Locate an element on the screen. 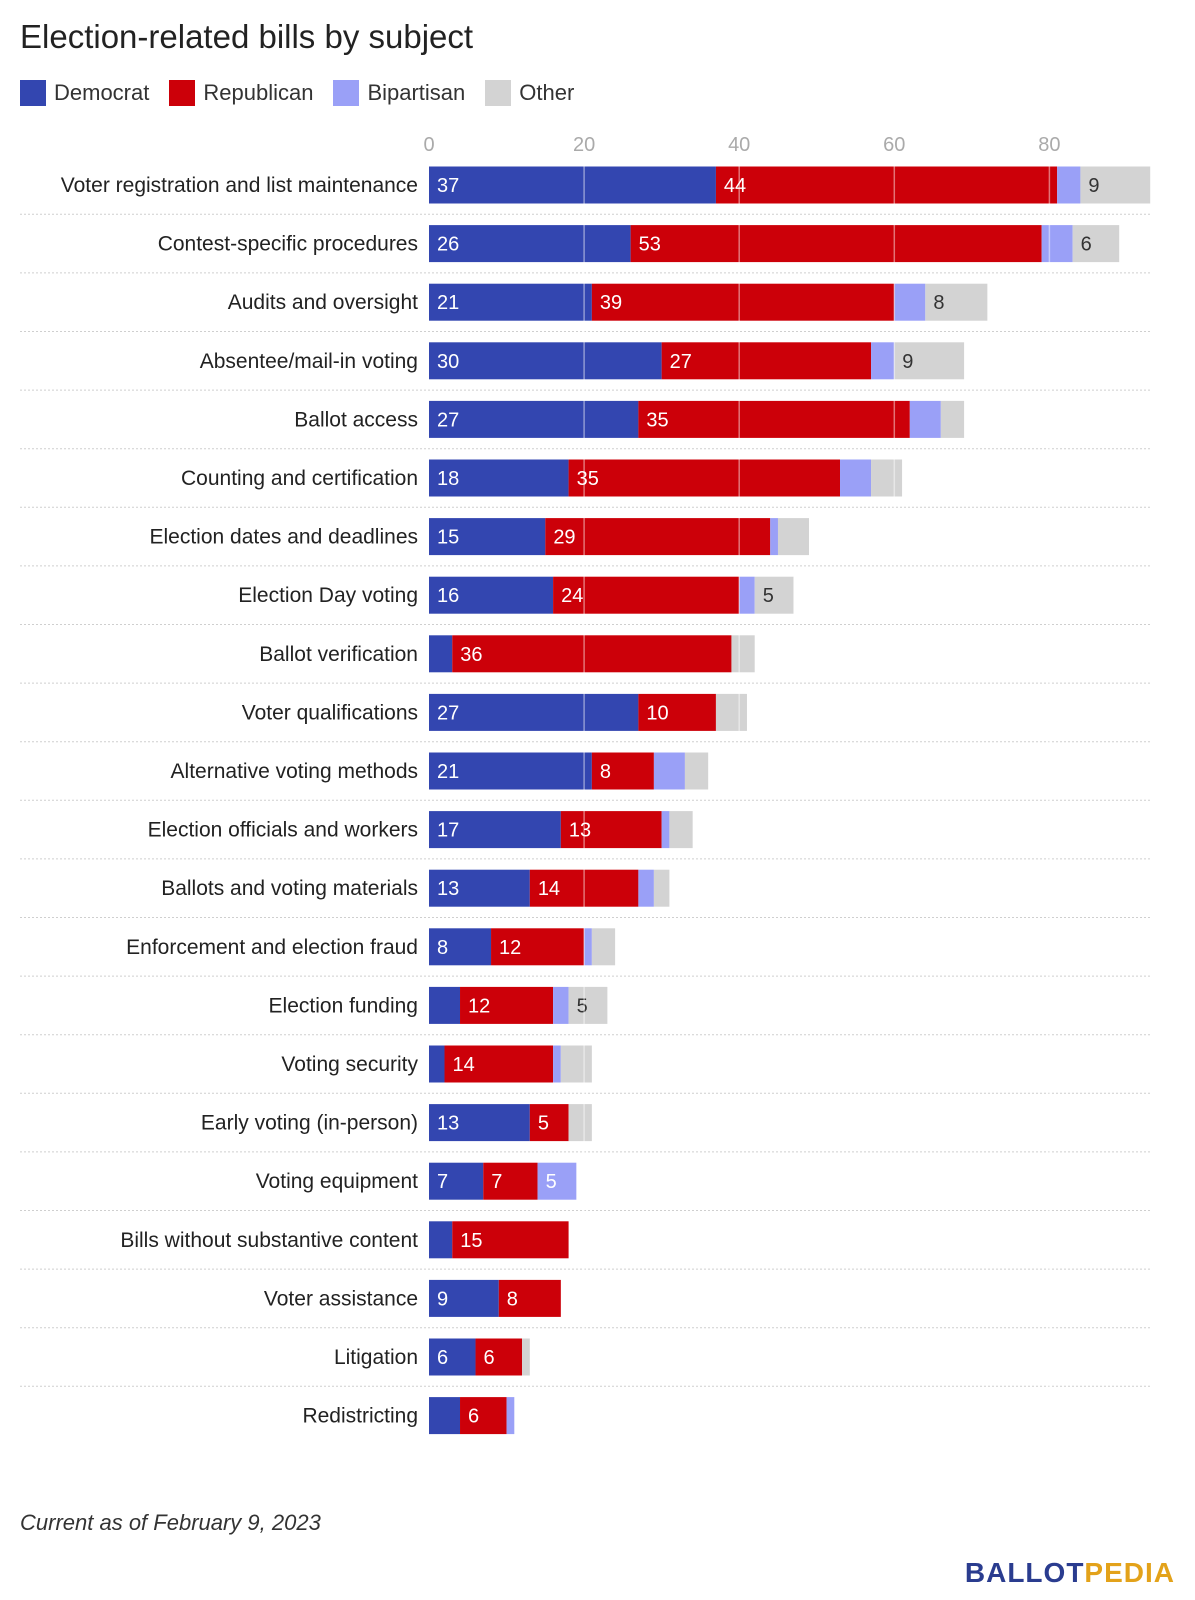  data-label: 53 is located at coordinates (650, 245).